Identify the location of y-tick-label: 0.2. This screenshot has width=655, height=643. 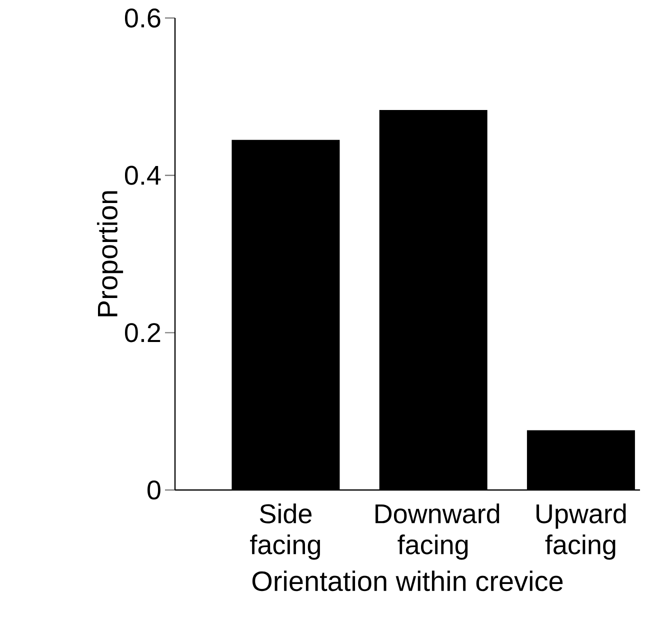
(142, 332).